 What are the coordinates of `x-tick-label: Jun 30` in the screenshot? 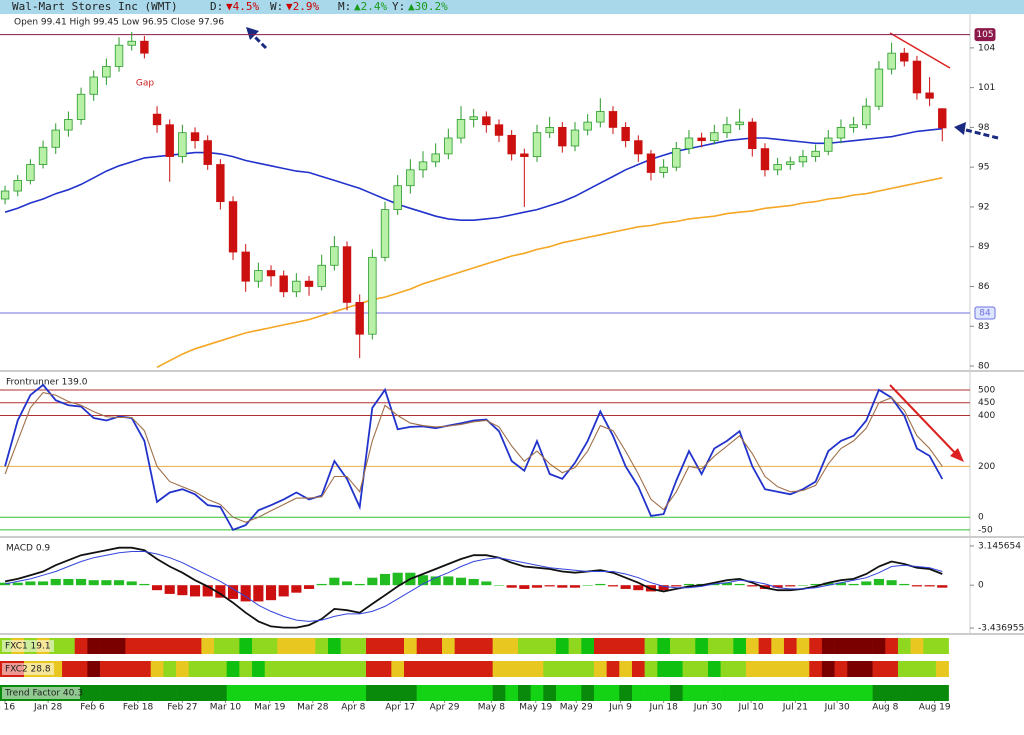 It's located at (708, 708).